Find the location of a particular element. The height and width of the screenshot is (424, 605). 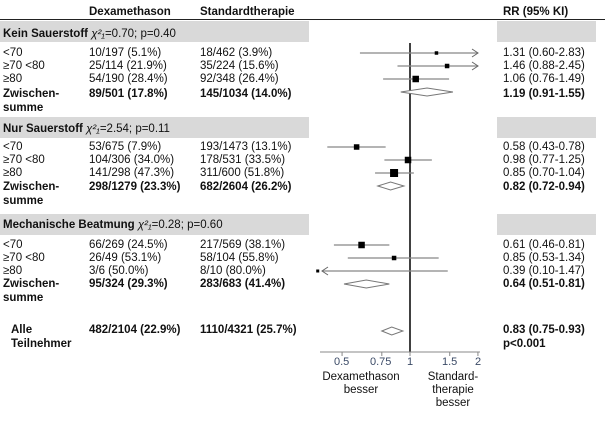

axis-label-right-line: besser is located at coordinates (453, 403).